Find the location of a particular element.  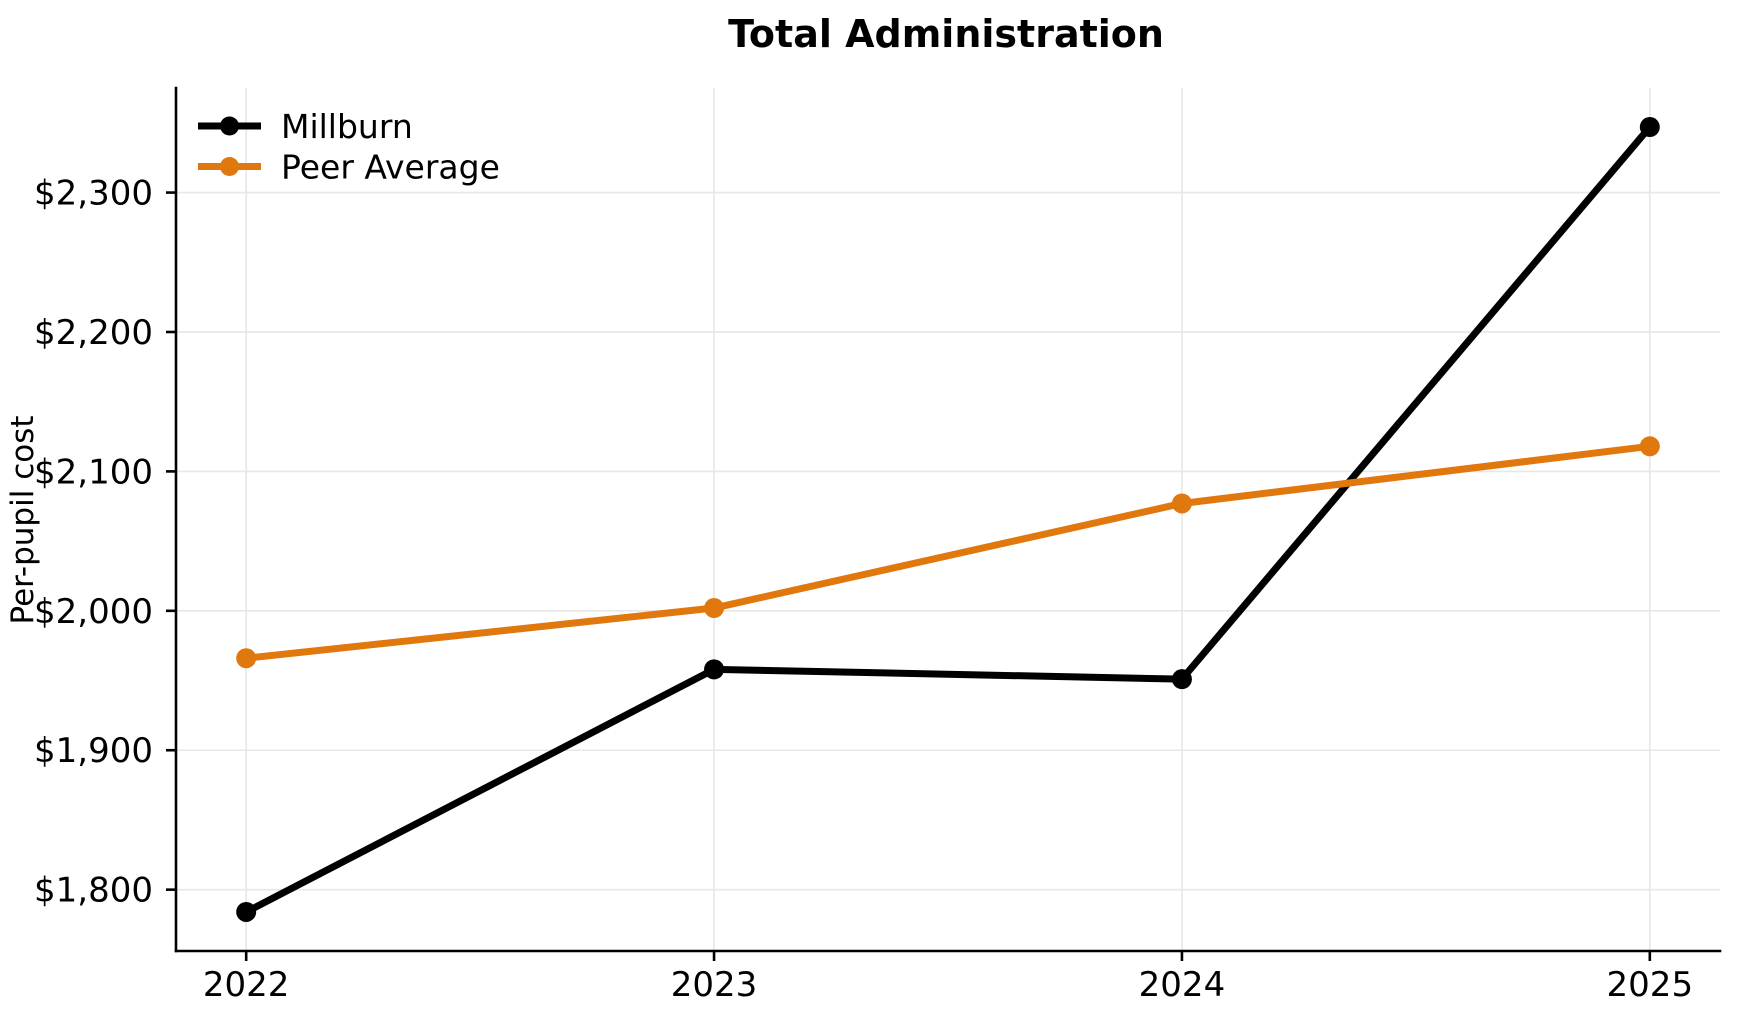

legend-item: Millburn is located at coordinates (305, 126).